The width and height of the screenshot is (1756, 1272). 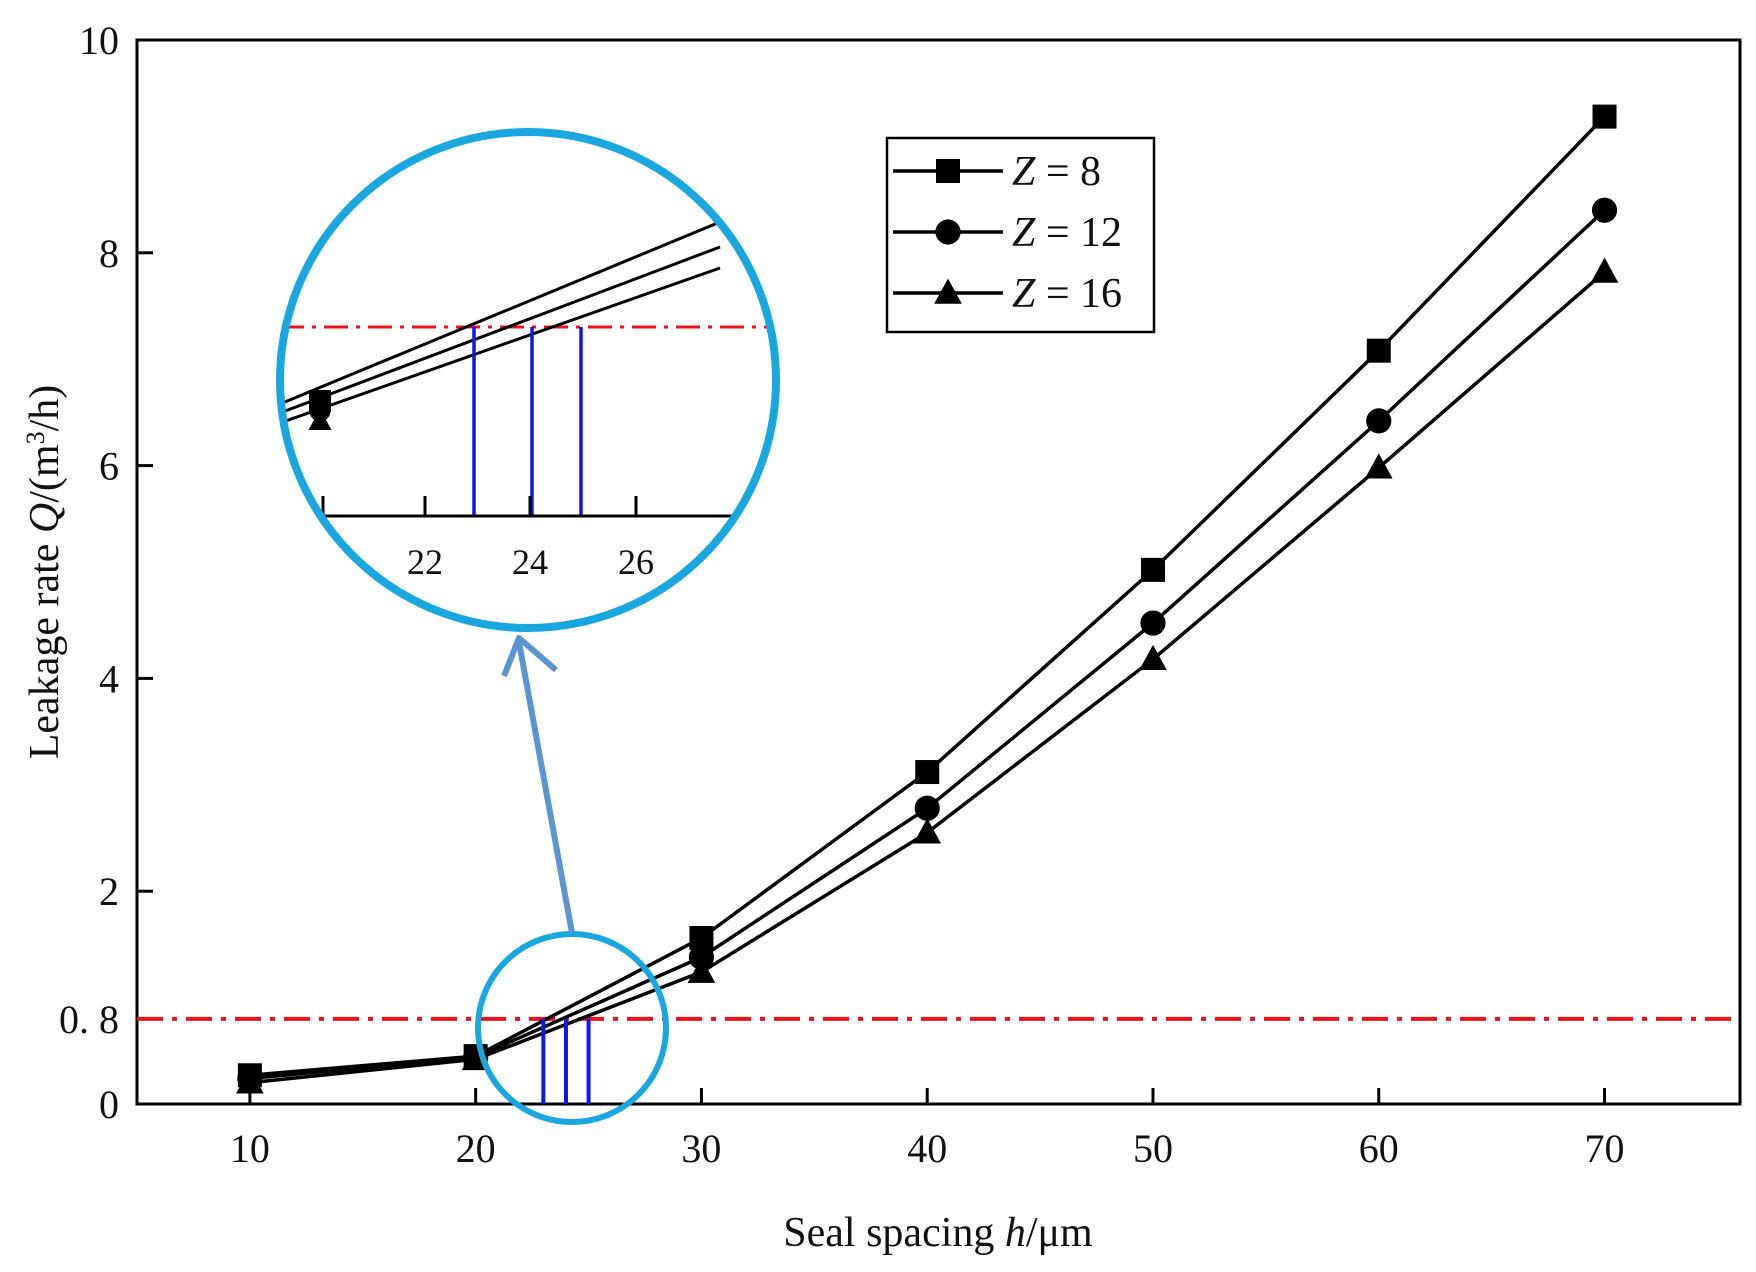 I want to click on zoom-source-circle, so click(x=572, y=1028).